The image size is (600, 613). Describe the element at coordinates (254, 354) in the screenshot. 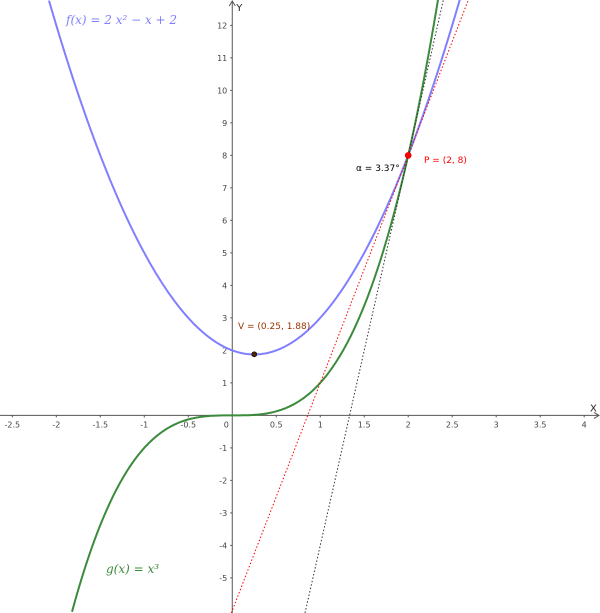

I see `vertex-point` at that location.